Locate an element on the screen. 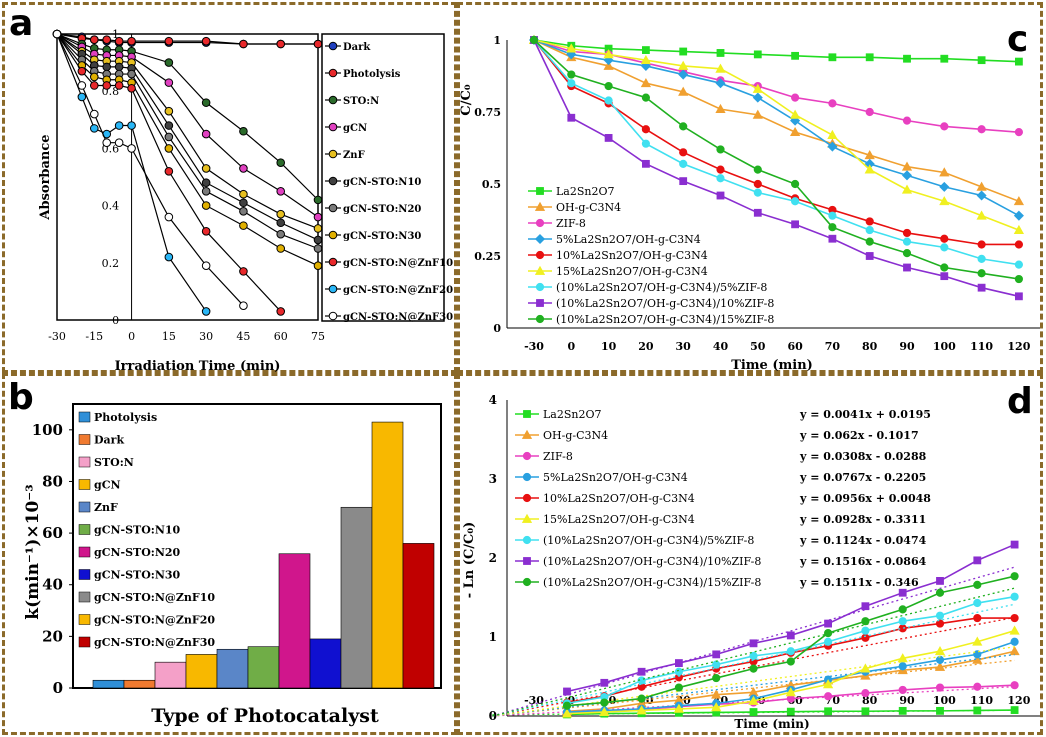  panel-d-x-label: Time (min) is located at coordinates (771, 724).